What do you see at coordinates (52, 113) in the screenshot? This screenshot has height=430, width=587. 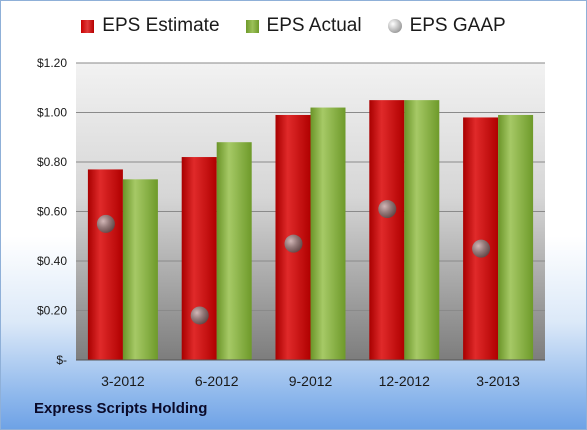 I see `y-tick-label: $1.00` at bounding box center [52, 113].